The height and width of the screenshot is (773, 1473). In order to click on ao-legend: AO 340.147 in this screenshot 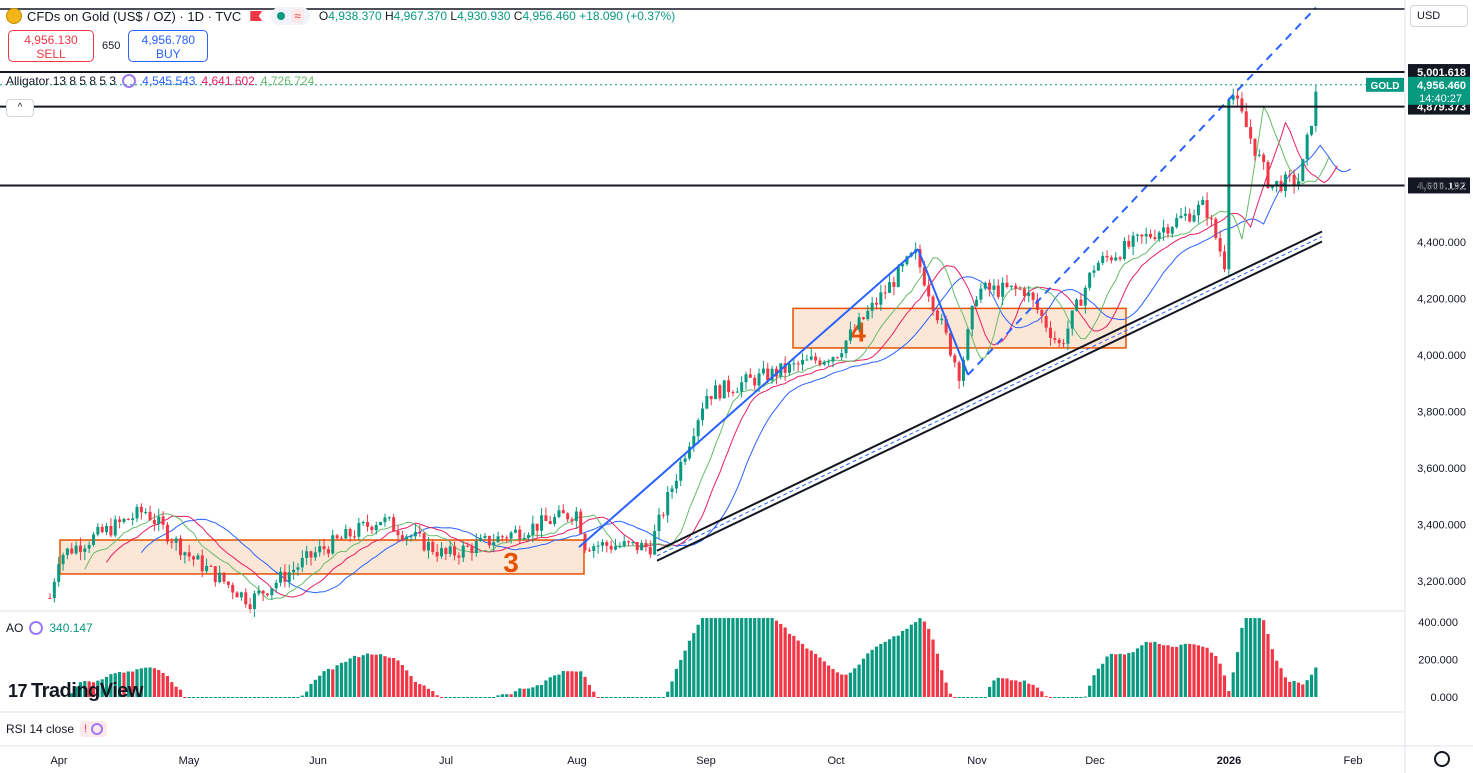, I will do `click(49, 628)`.